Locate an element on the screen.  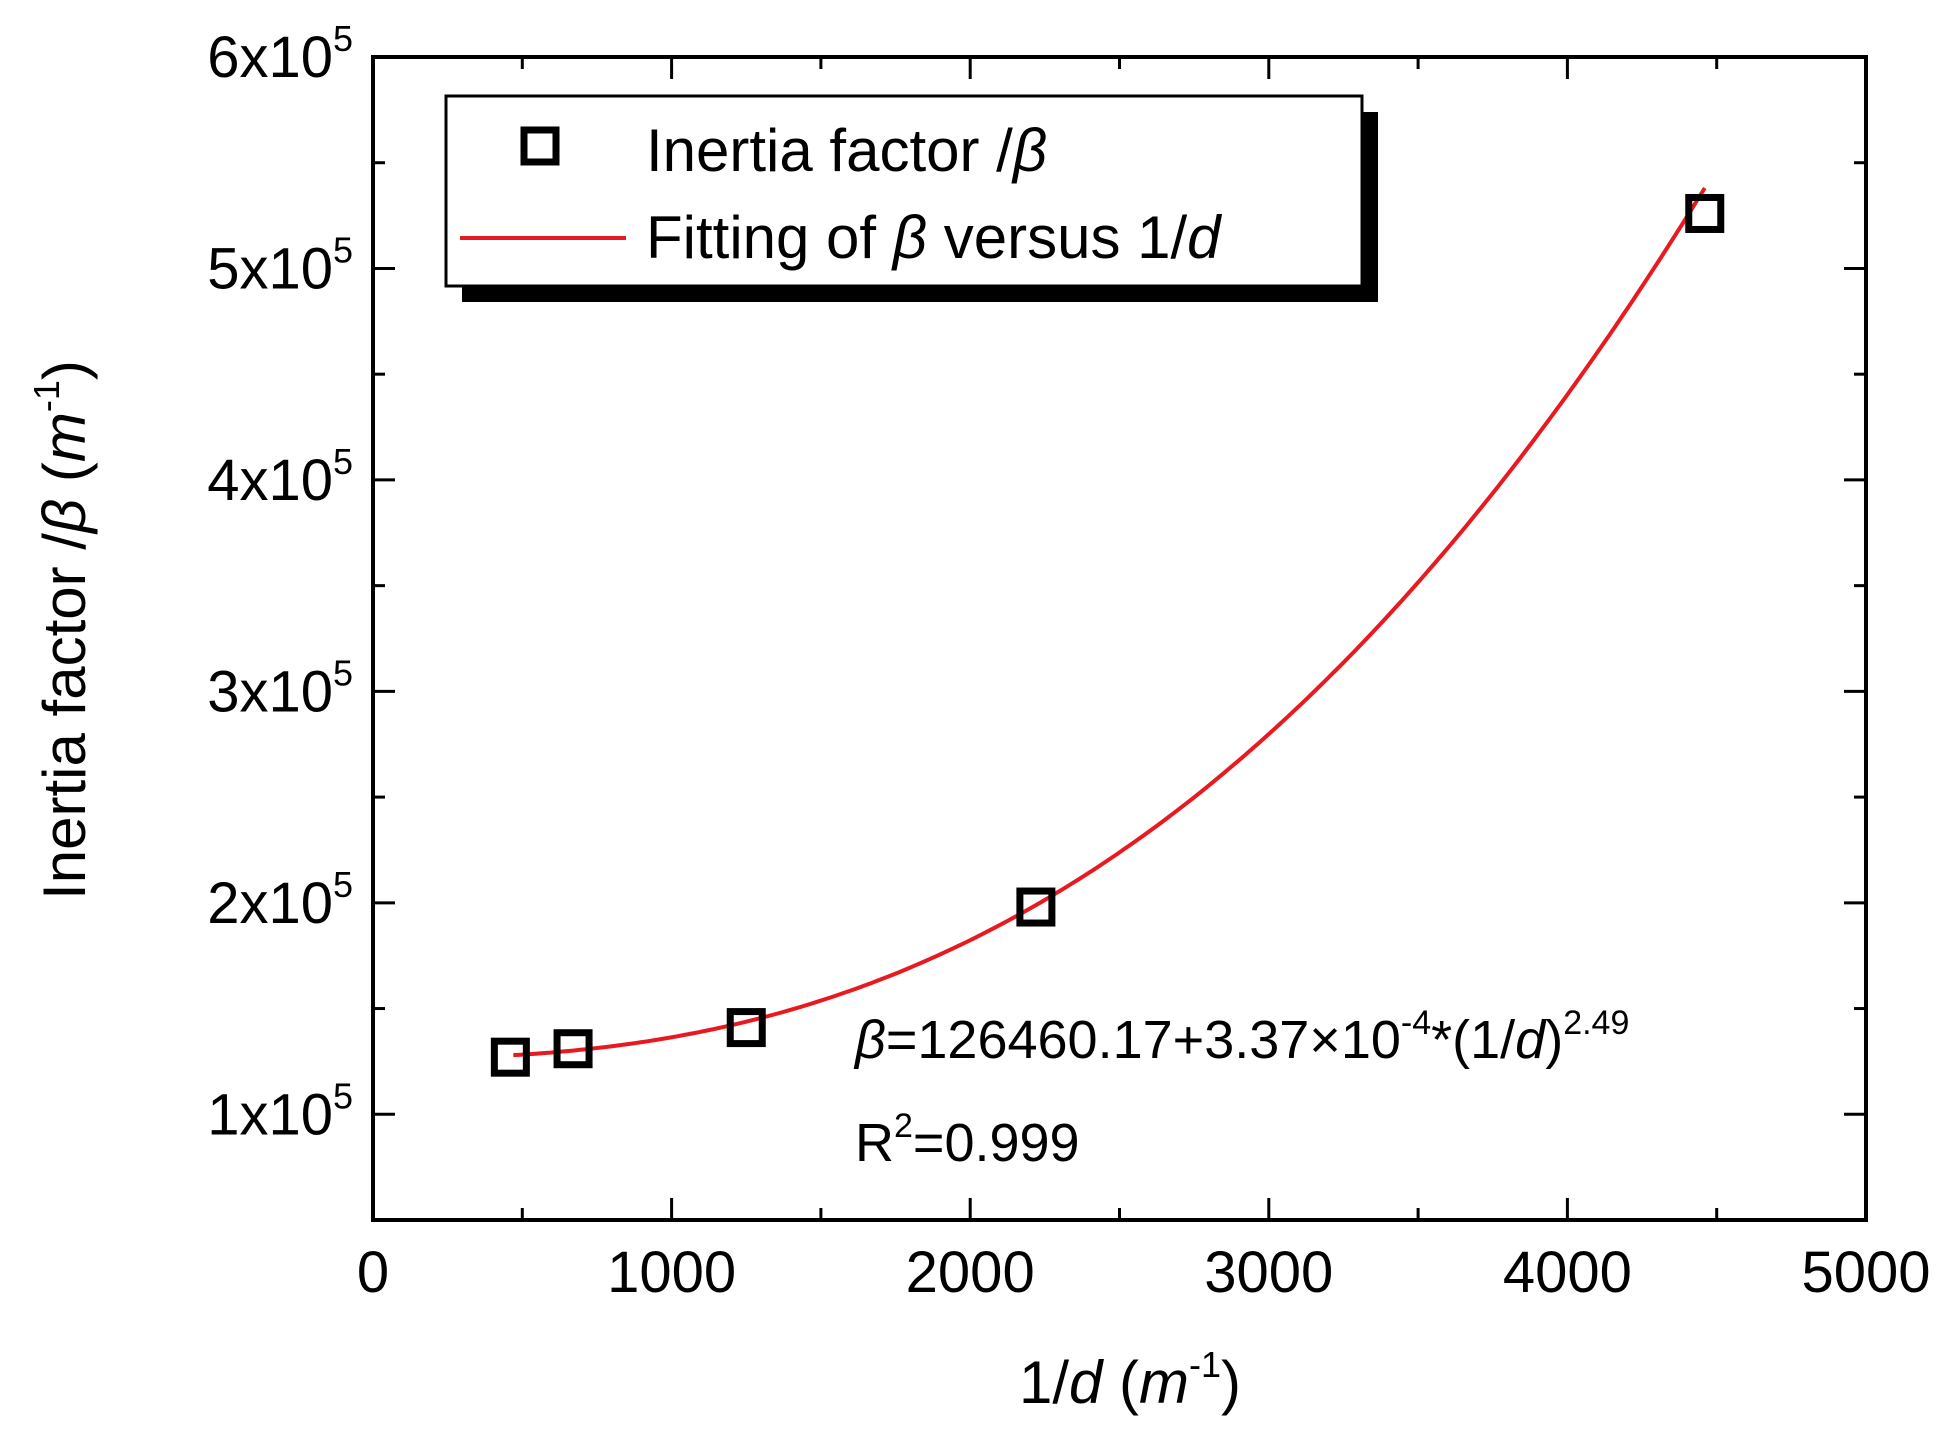
y-tick-label: 3x10⁵ is located at coordinates (280, 688).